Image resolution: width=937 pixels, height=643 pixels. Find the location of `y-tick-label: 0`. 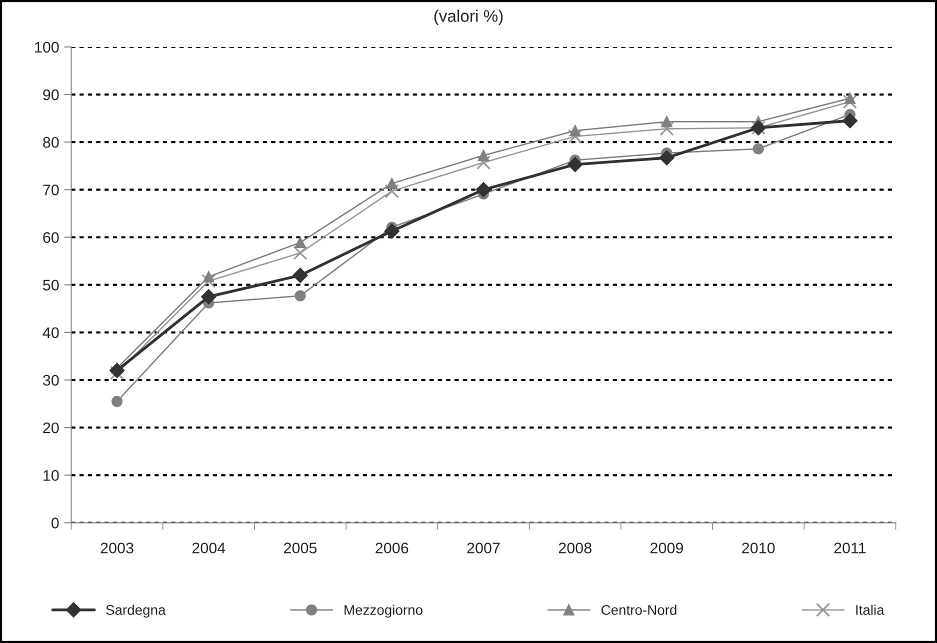

y-tick-label: 0 is located at coordinates (55, 523).